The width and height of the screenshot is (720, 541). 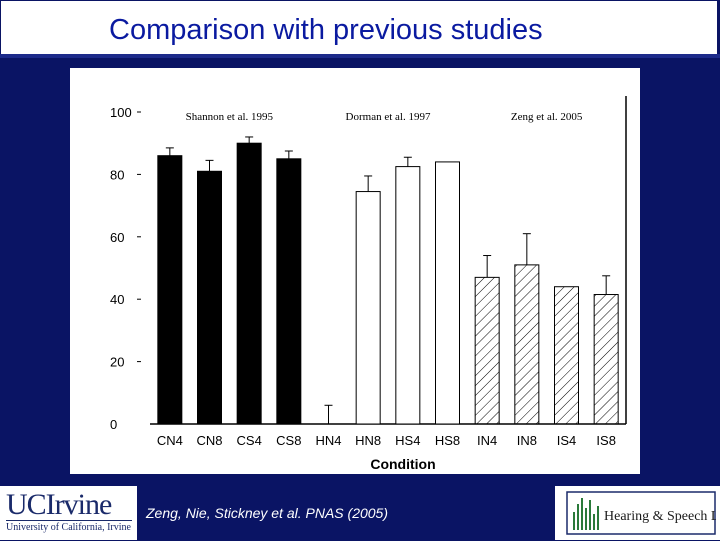 What do you see at coordinates (121, 112) in the screenshot?
I see `y-tick-label: 100` at bounding box center [121, 112].